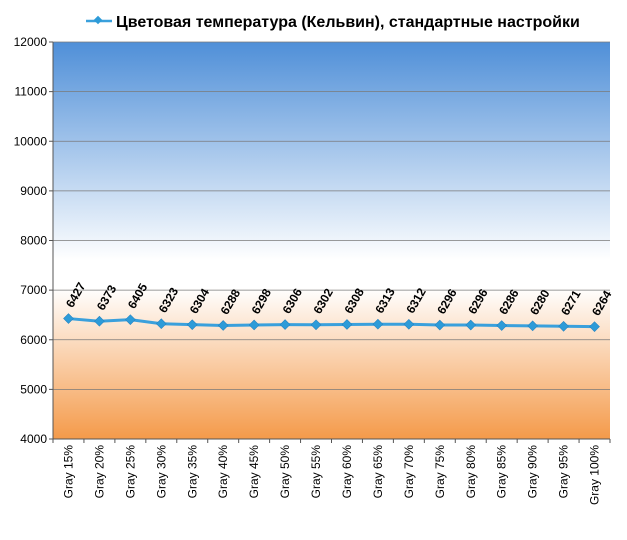 This screenshot has height=540, width=627. What do you see at coordinates (98, 20) in the screenshot?
I see `legend-marker-icon` at bounding box center [98, 20].